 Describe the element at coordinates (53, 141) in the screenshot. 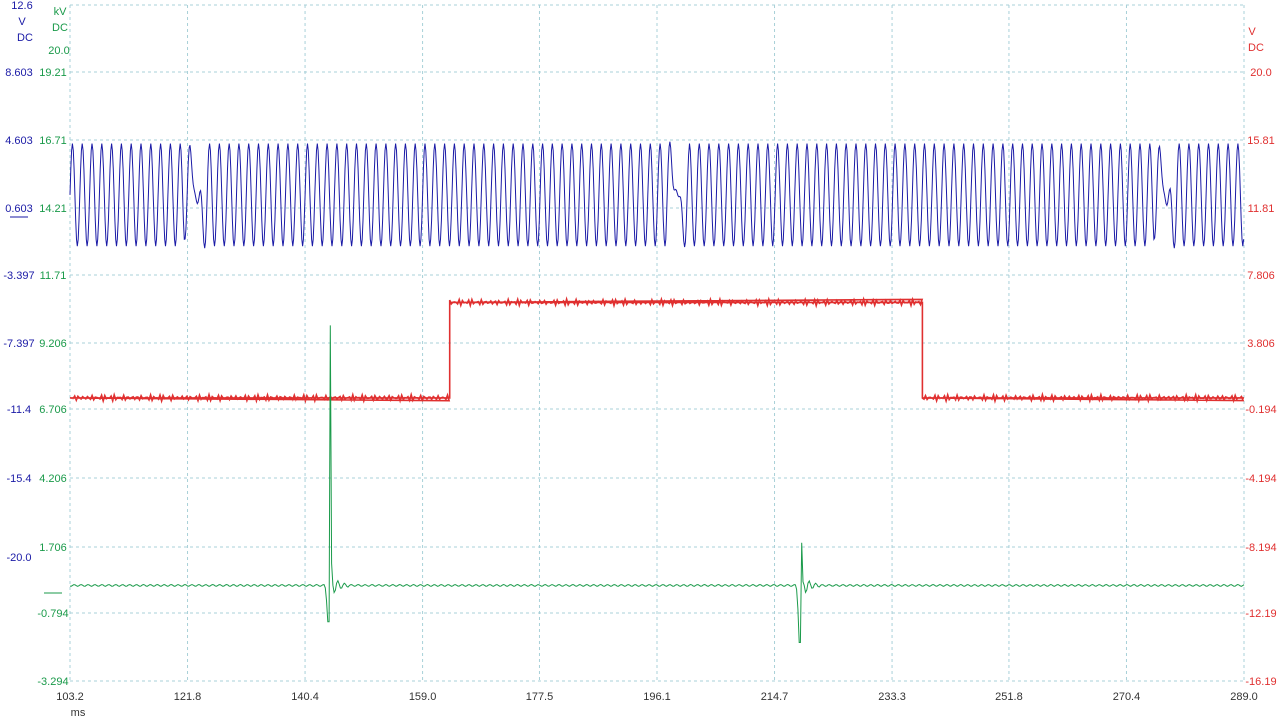

I see `green-tick-label: 16.71` at that location.